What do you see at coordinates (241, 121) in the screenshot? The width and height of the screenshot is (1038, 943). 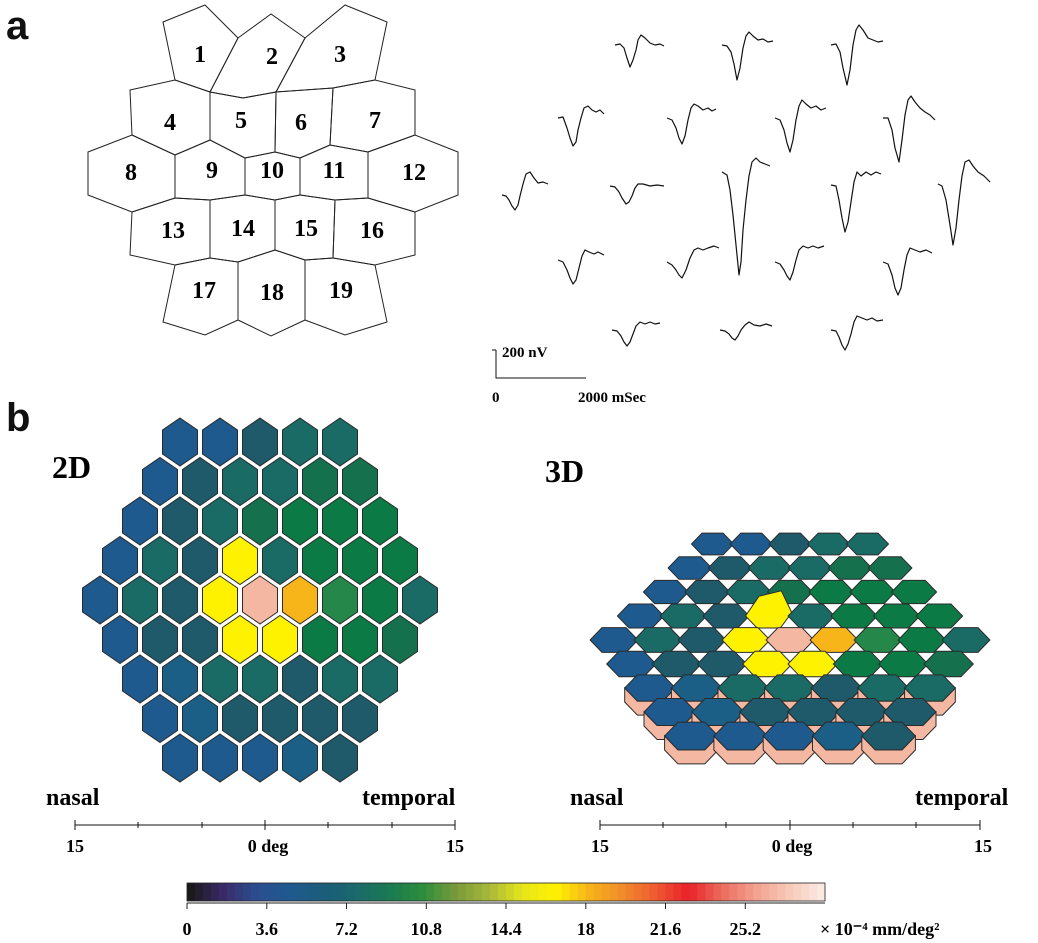 I see `layout-number-5: 5` at bounding box center [241, 121].